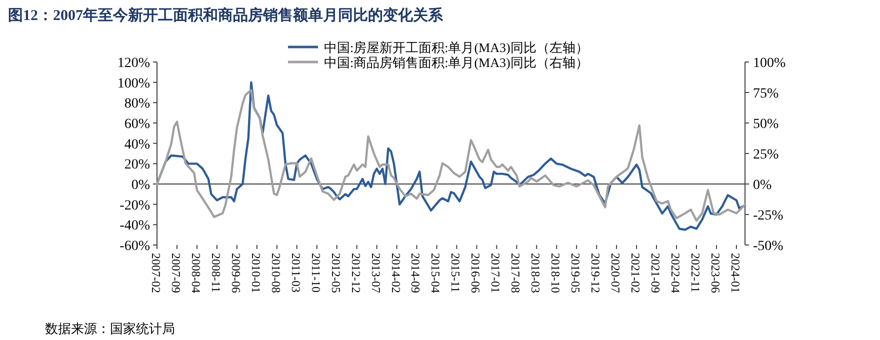 The width and height of the screenshot is (880, 340). Describe the element at coordinates (225, 16) in the screenshot. I see `title: 图12：2007年至今新开工面积和商品房销售额单月同比的变化关系` at that location.